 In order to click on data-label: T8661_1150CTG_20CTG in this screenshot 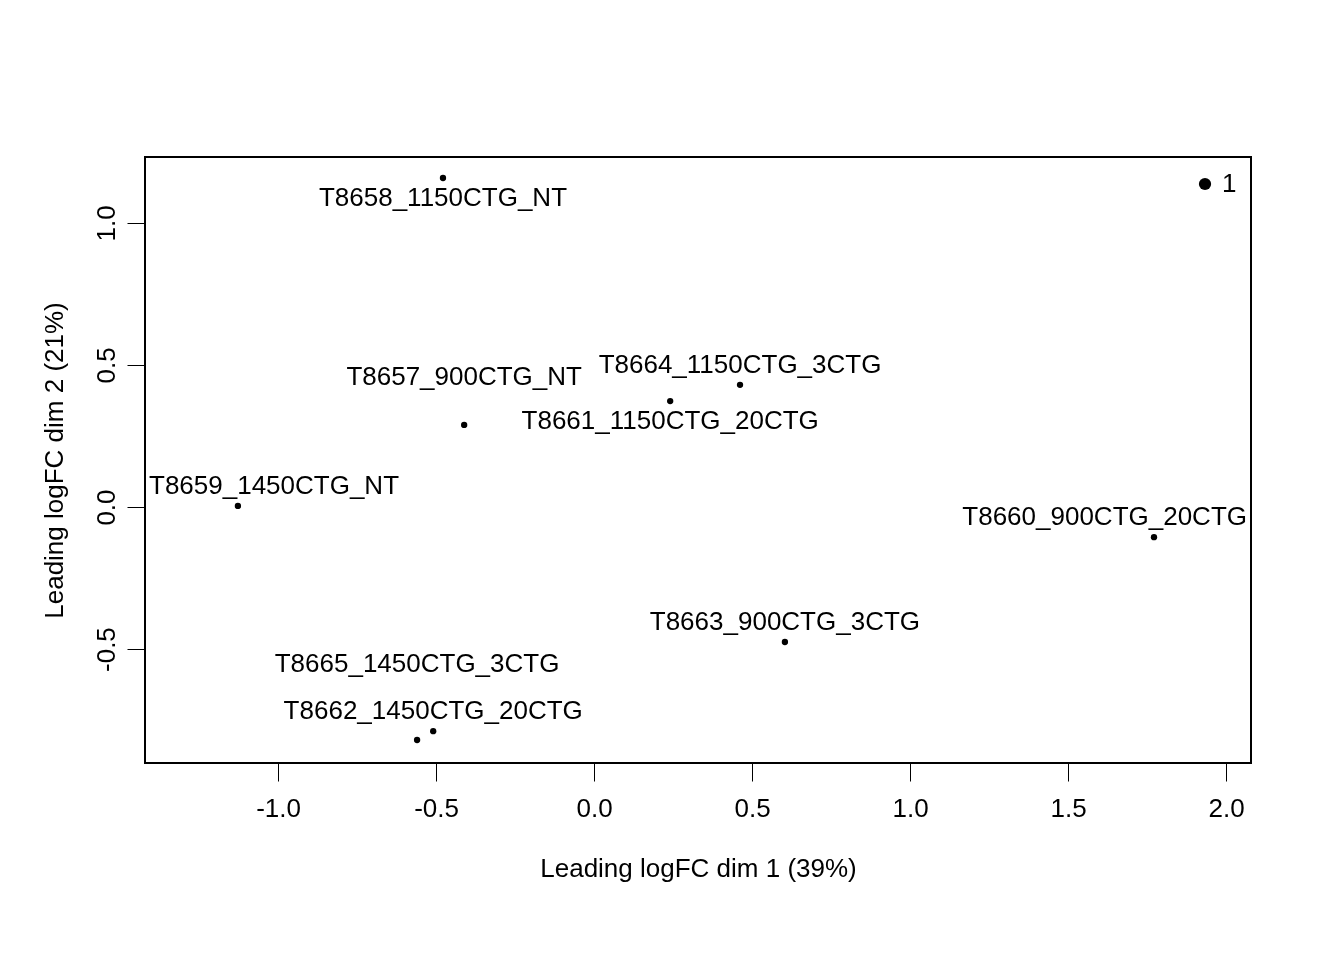, I will do `click(670, 420)`.